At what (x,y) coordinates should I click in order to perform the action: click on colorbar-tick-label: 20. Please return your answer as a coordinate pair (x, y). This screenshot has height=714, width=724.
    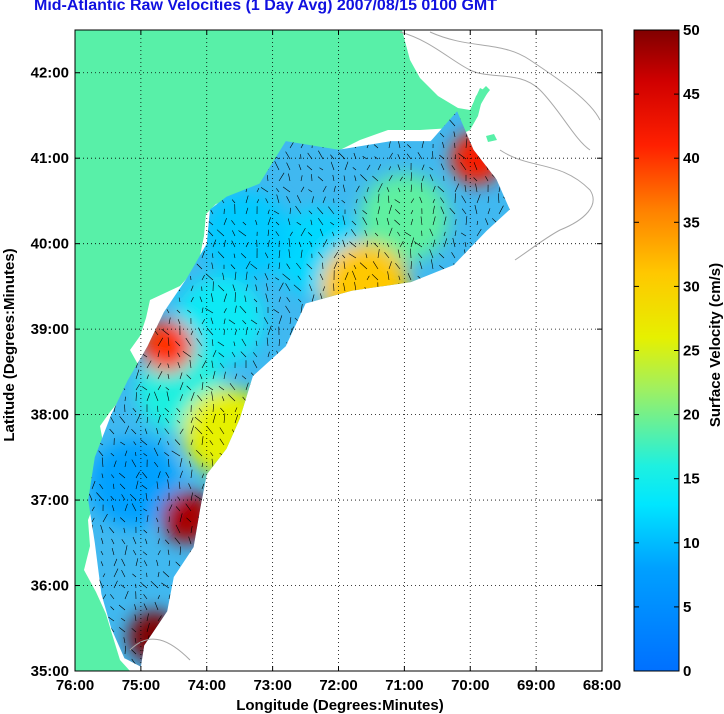
    Looking at the image, I should click on (691, 415).